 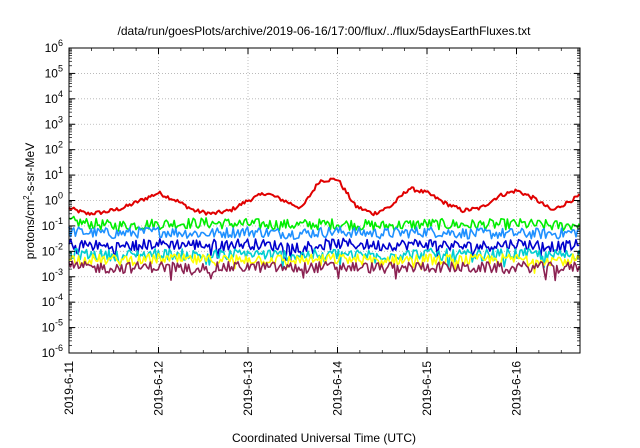 What do you see at coordinates (54, 97) in the screenshot?
I see `y-tick-label: 10⁴` at bounding box center [54, 97].